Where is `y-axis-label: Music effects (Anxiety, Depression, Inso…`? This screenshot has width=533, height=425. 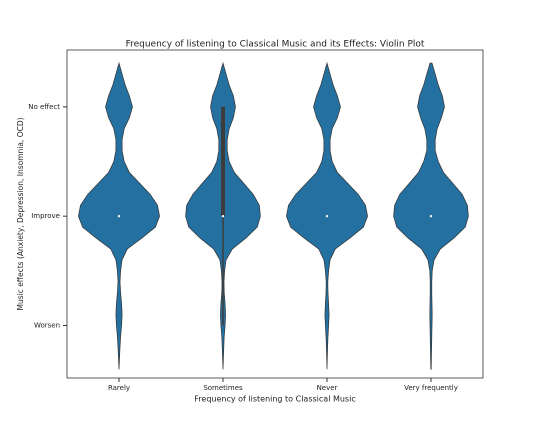
y-axis-label: Music effects (Anxiety, Depression, Inso… is located at coordinates (20, 213).